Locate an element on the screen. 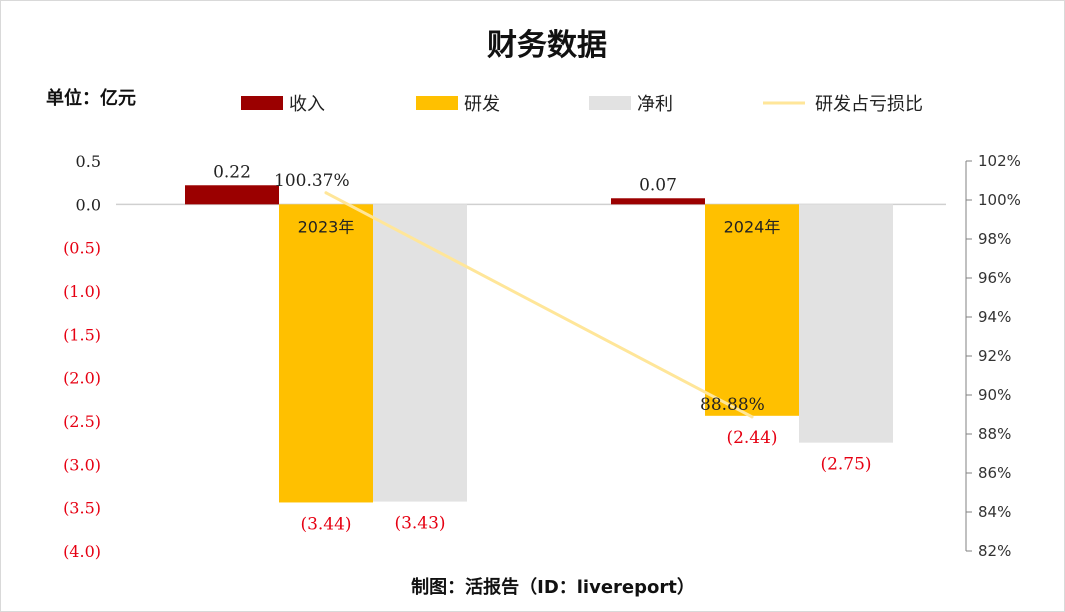  left-tick-label: (2.0) is located at coordinates (82, 378).